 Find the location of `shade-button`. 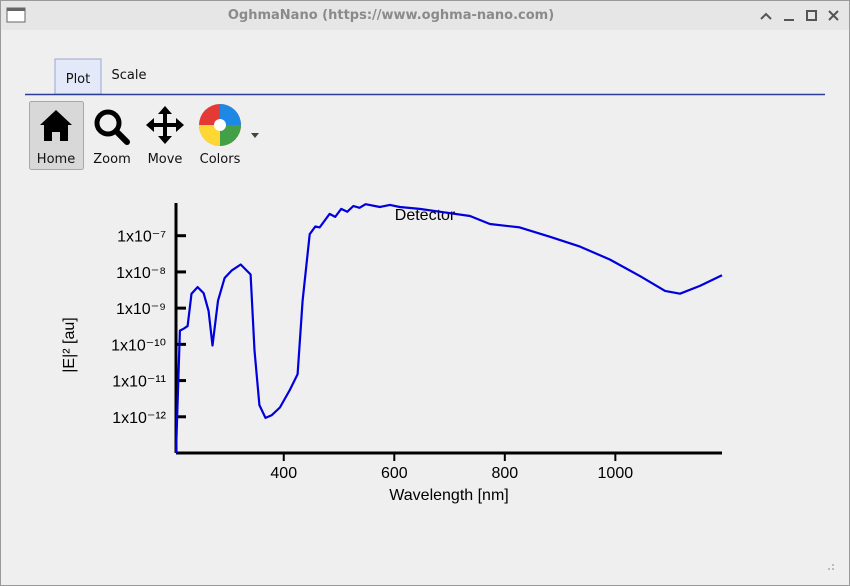

shade-button is located at coordinates (766, 16).